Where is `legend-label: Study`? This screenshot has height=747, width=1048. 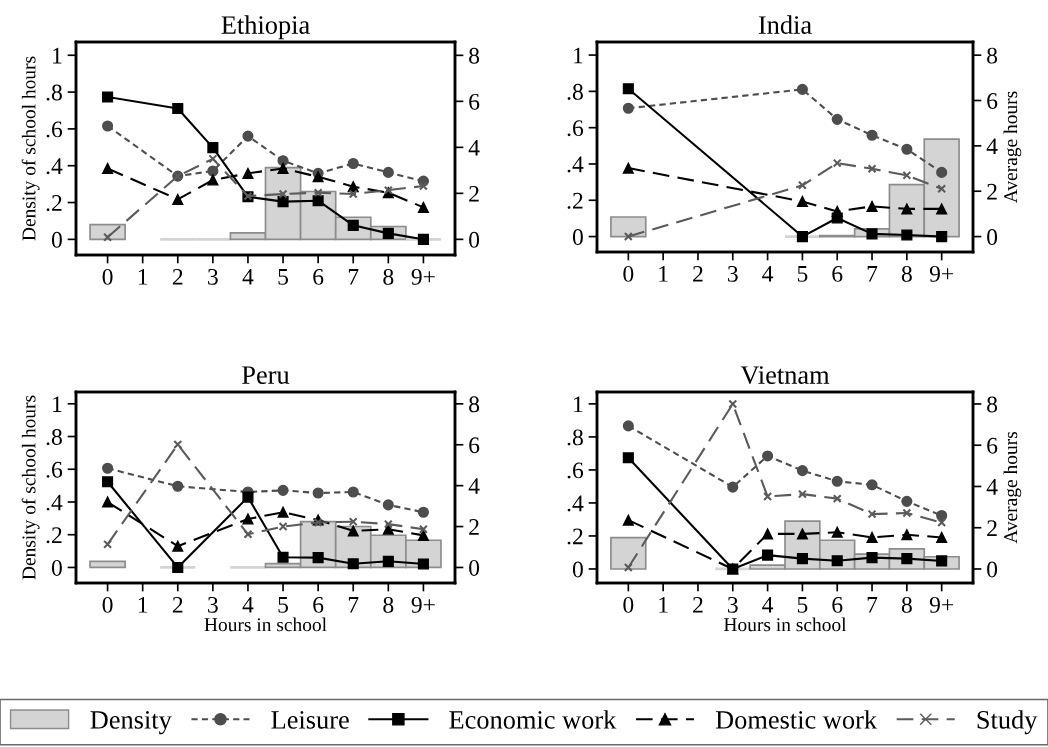
legend-label: Study is located at coordinates (1007, 722).